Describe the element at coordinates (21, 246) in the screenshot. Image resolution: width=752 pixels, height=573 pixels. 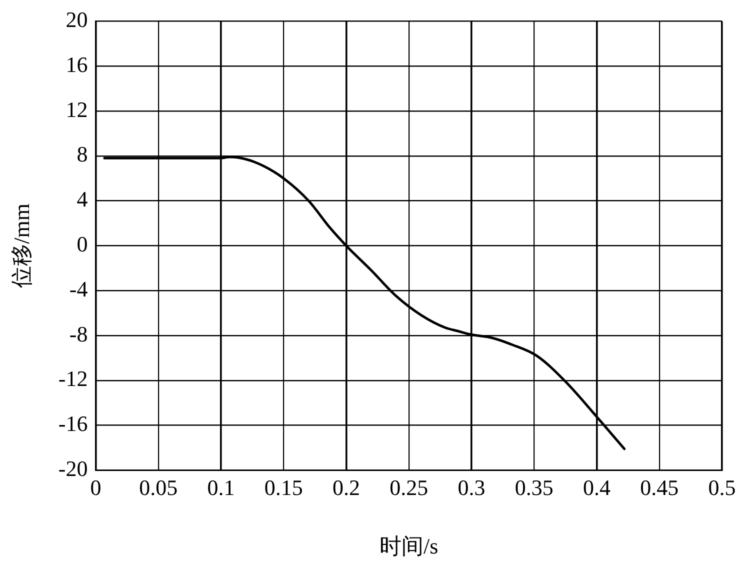
I see `y-axis-title: 位移/mm` at that location.